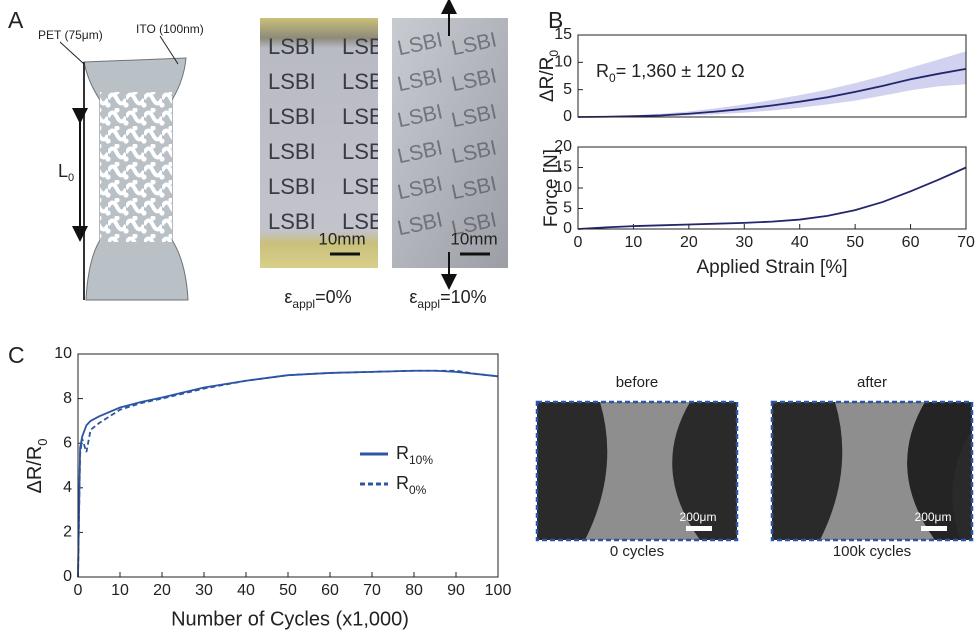 This screenshot has height=635, width=979. Describe the element at coordinates (411, 485) in the screenshot. I see `legend-label: R0%` at that location.